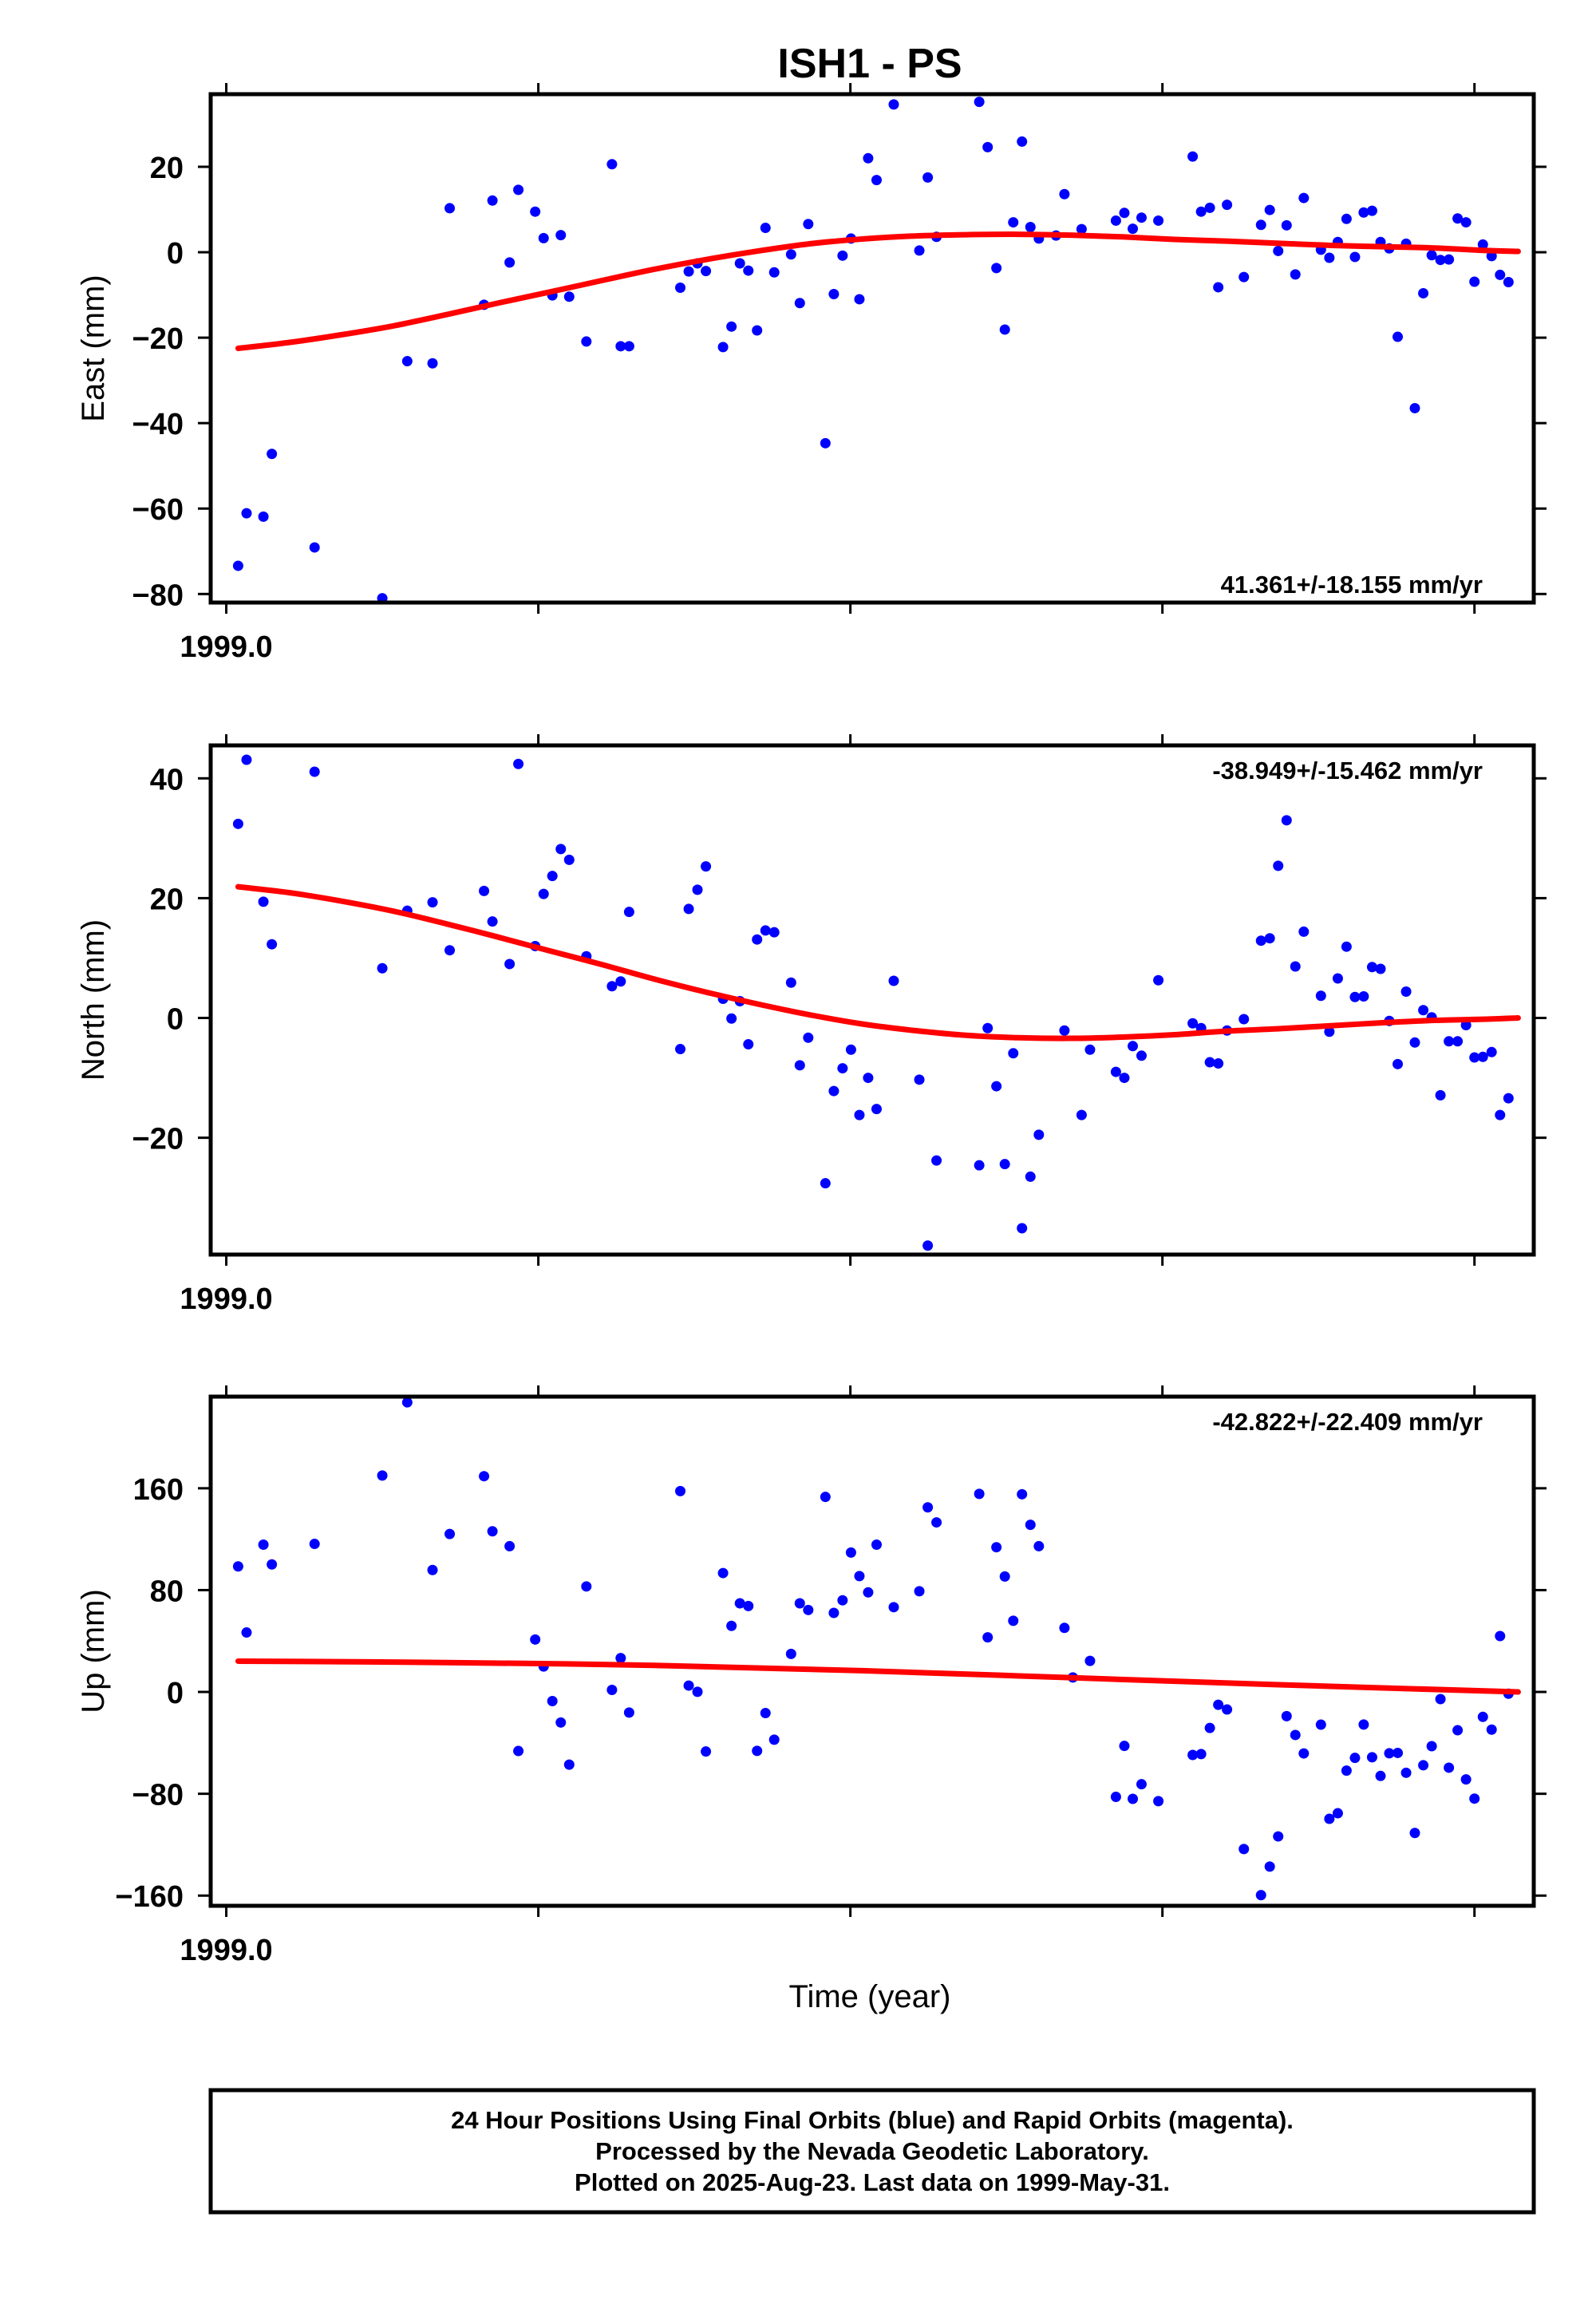 The width and height of the screenshot is (1596, 2316). Describe the element at coordinates (149, 1897) in the screenshot. I see `y-tick-label: −160` at that location.